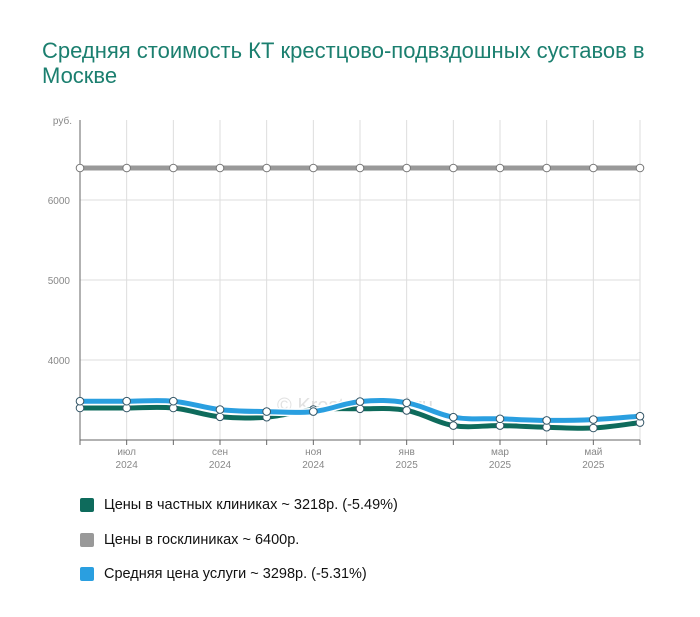 The width and height of the screenshot is (700, 617). I want to click on x-tick-label-month: ноя, so click(313, 452).